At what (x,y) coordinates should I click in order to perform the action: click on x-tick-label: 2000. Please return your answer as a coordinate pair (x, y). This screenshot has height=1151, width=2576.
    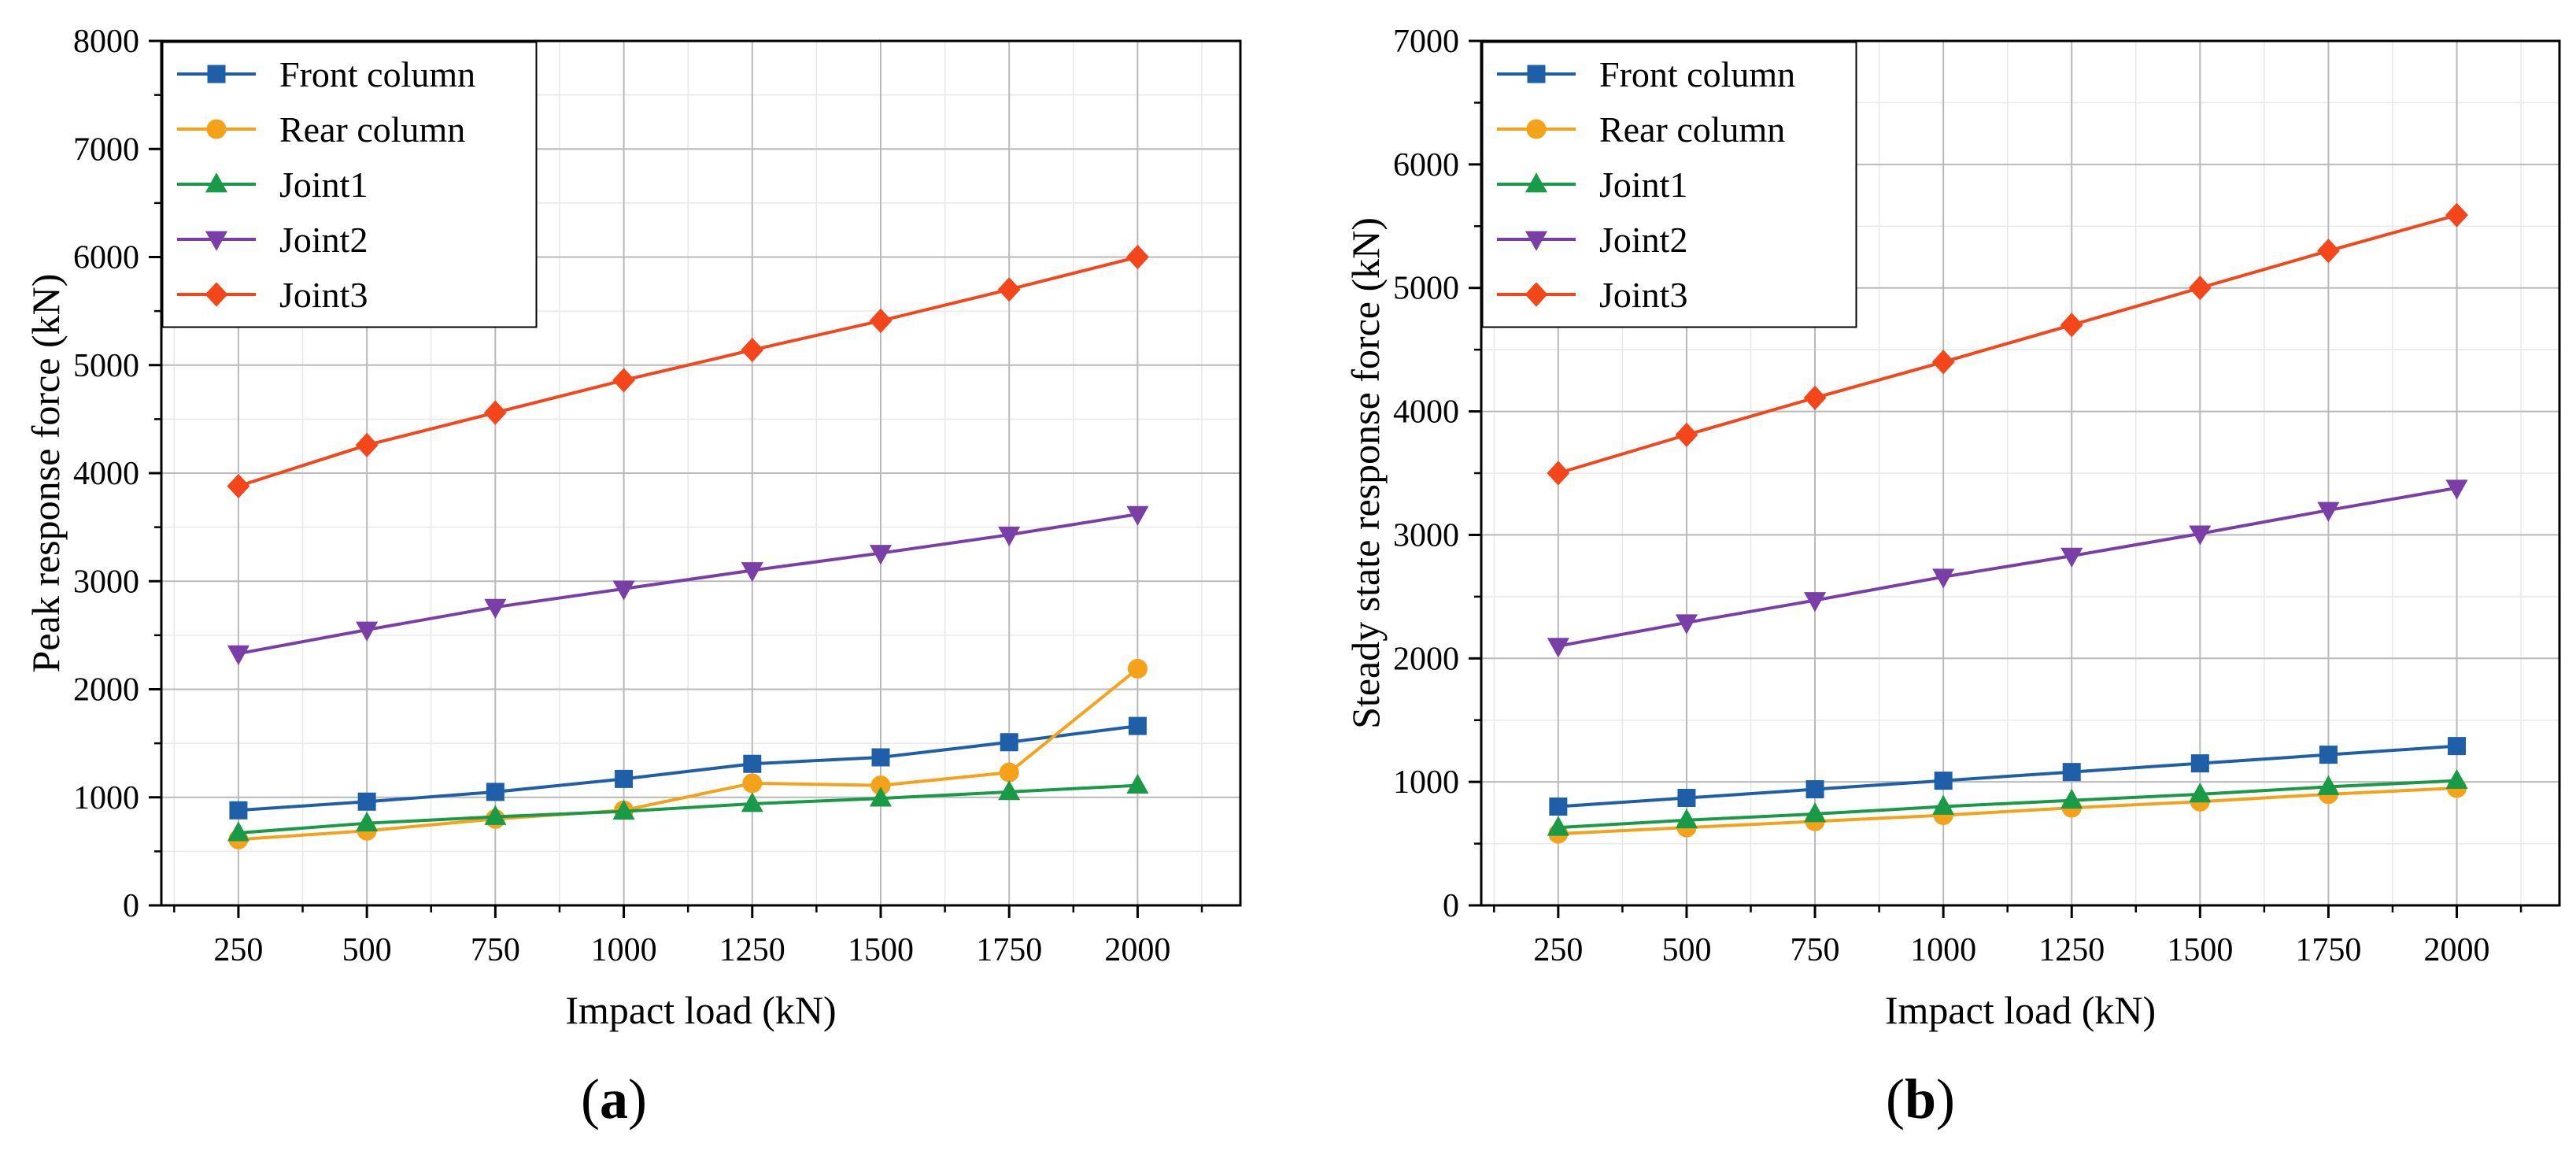
    Looking at the image, I should click on (1137, 950).